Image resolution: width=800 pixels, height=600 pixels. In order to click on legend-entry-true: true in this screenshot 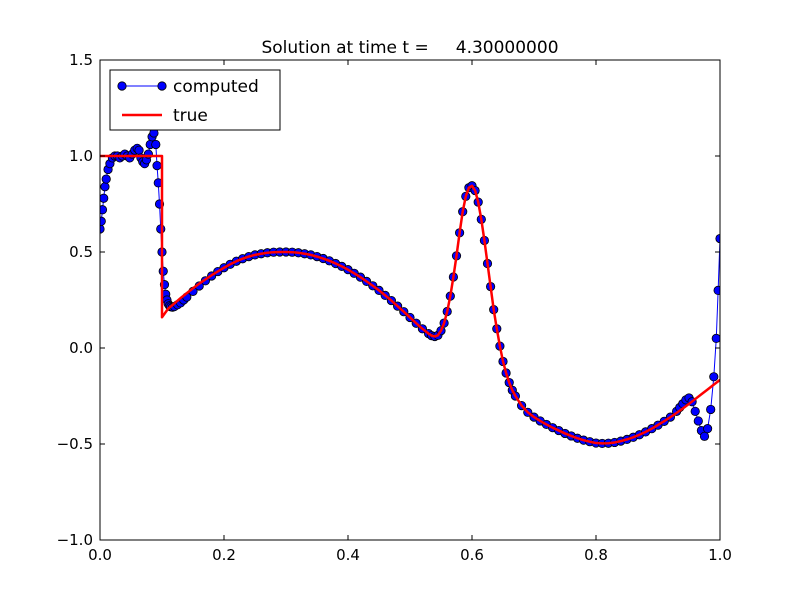, I will do `click(165, 116)`.